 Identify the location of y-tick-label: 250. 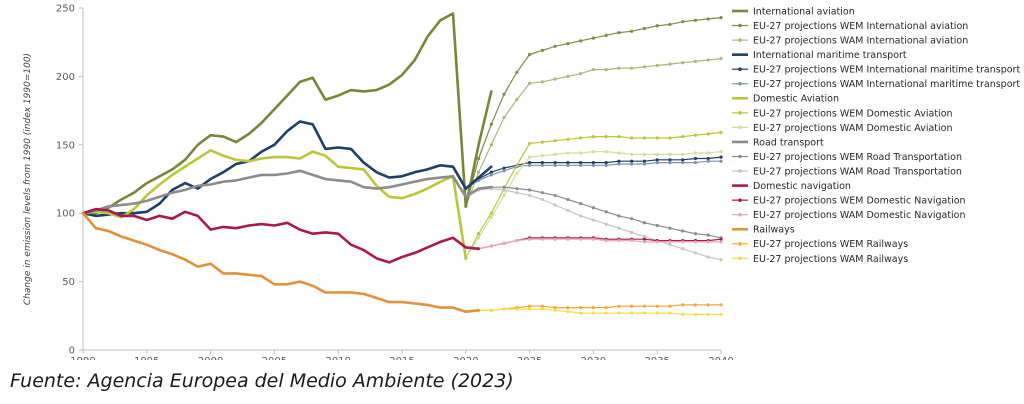
(65, 9).